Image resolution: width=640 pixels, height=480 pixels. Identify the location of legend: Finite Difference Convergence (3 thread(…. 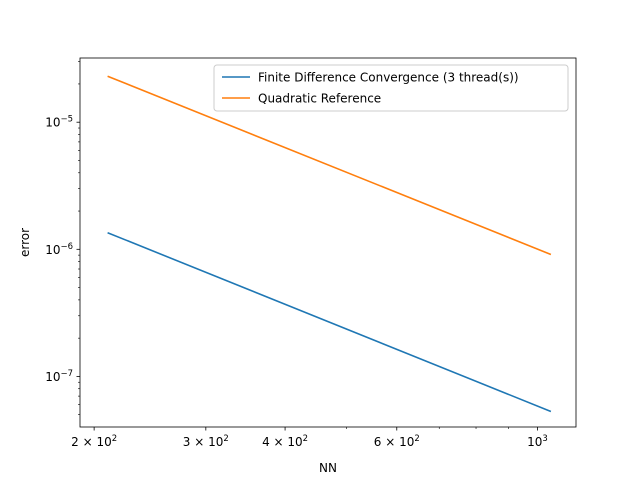
(391, 88).